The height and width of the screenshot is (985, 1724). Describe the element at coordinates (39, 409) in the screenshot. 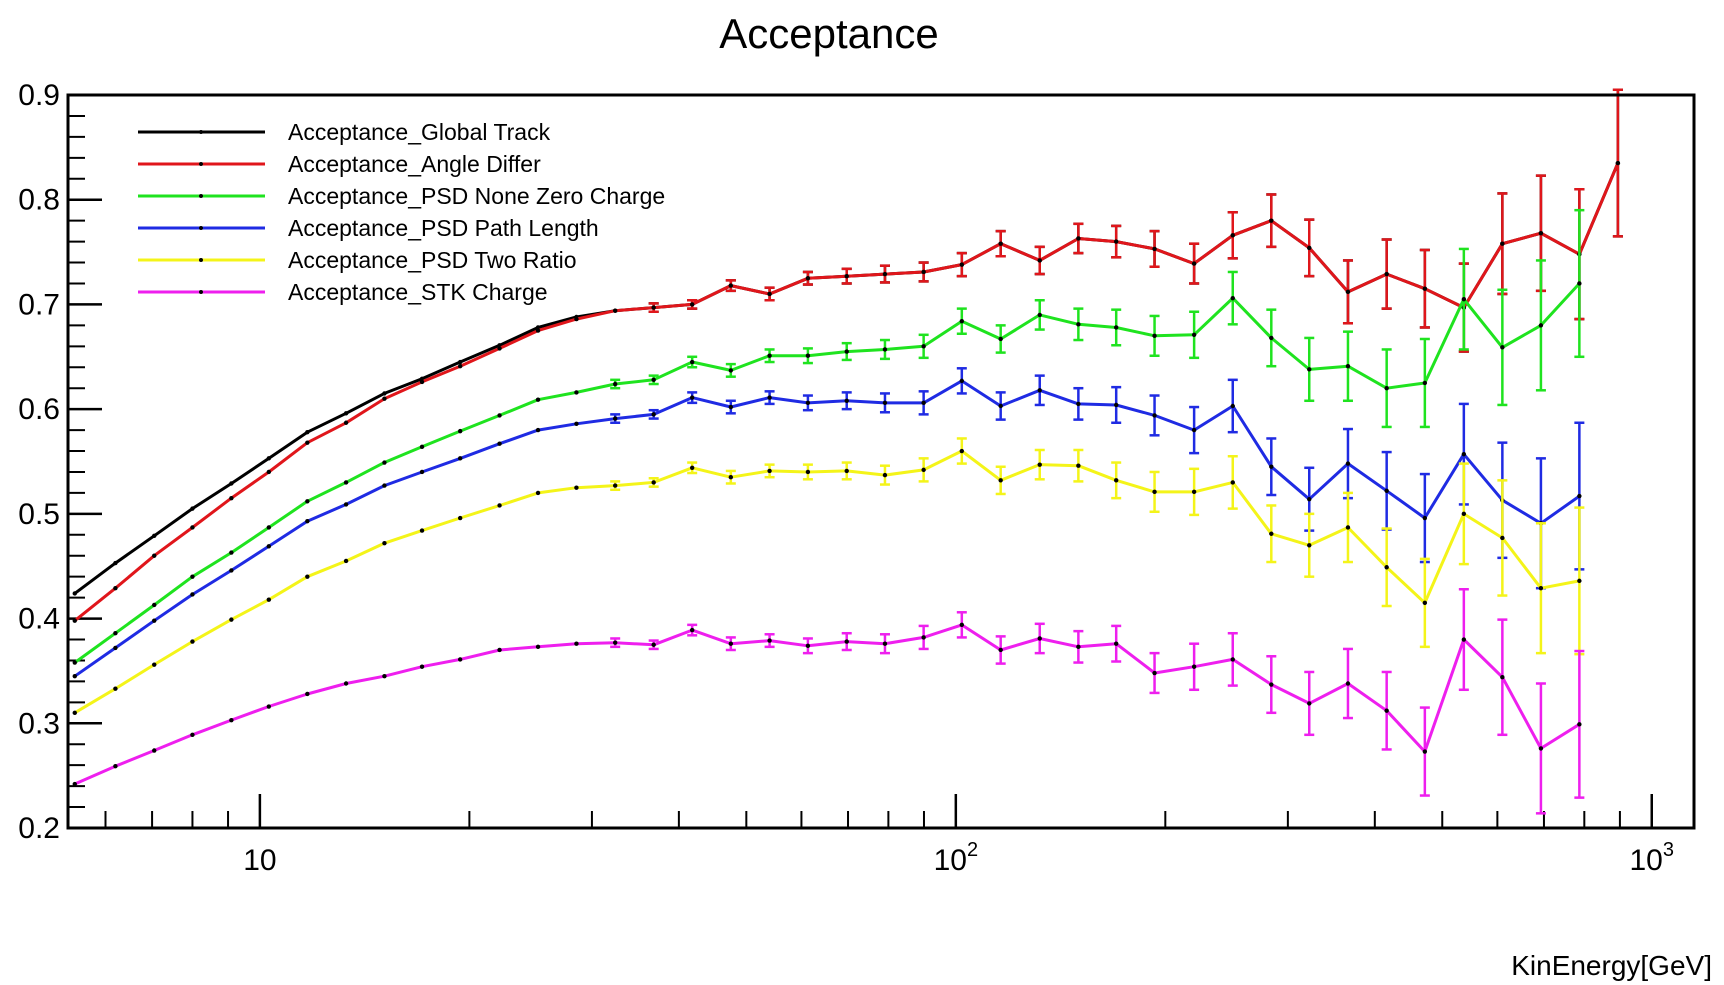

I see `y-tick-label: 0.6` at that location.